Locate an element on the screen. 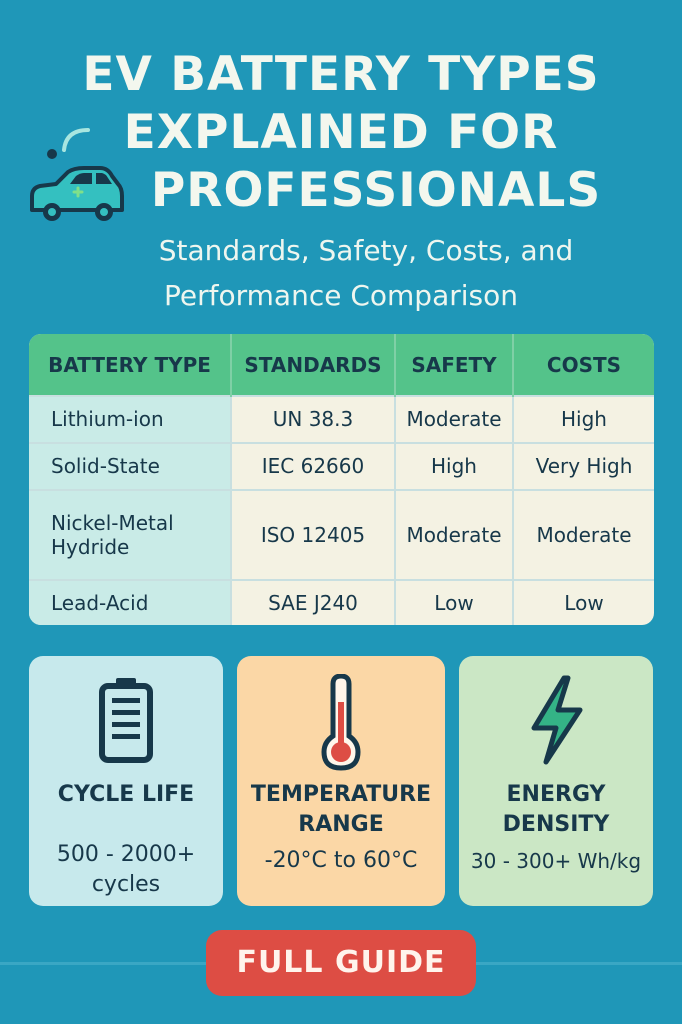  temperature-range-card: TEMPERATURE RANGE -20°C to 60°C is located at coordinates (341, 781).